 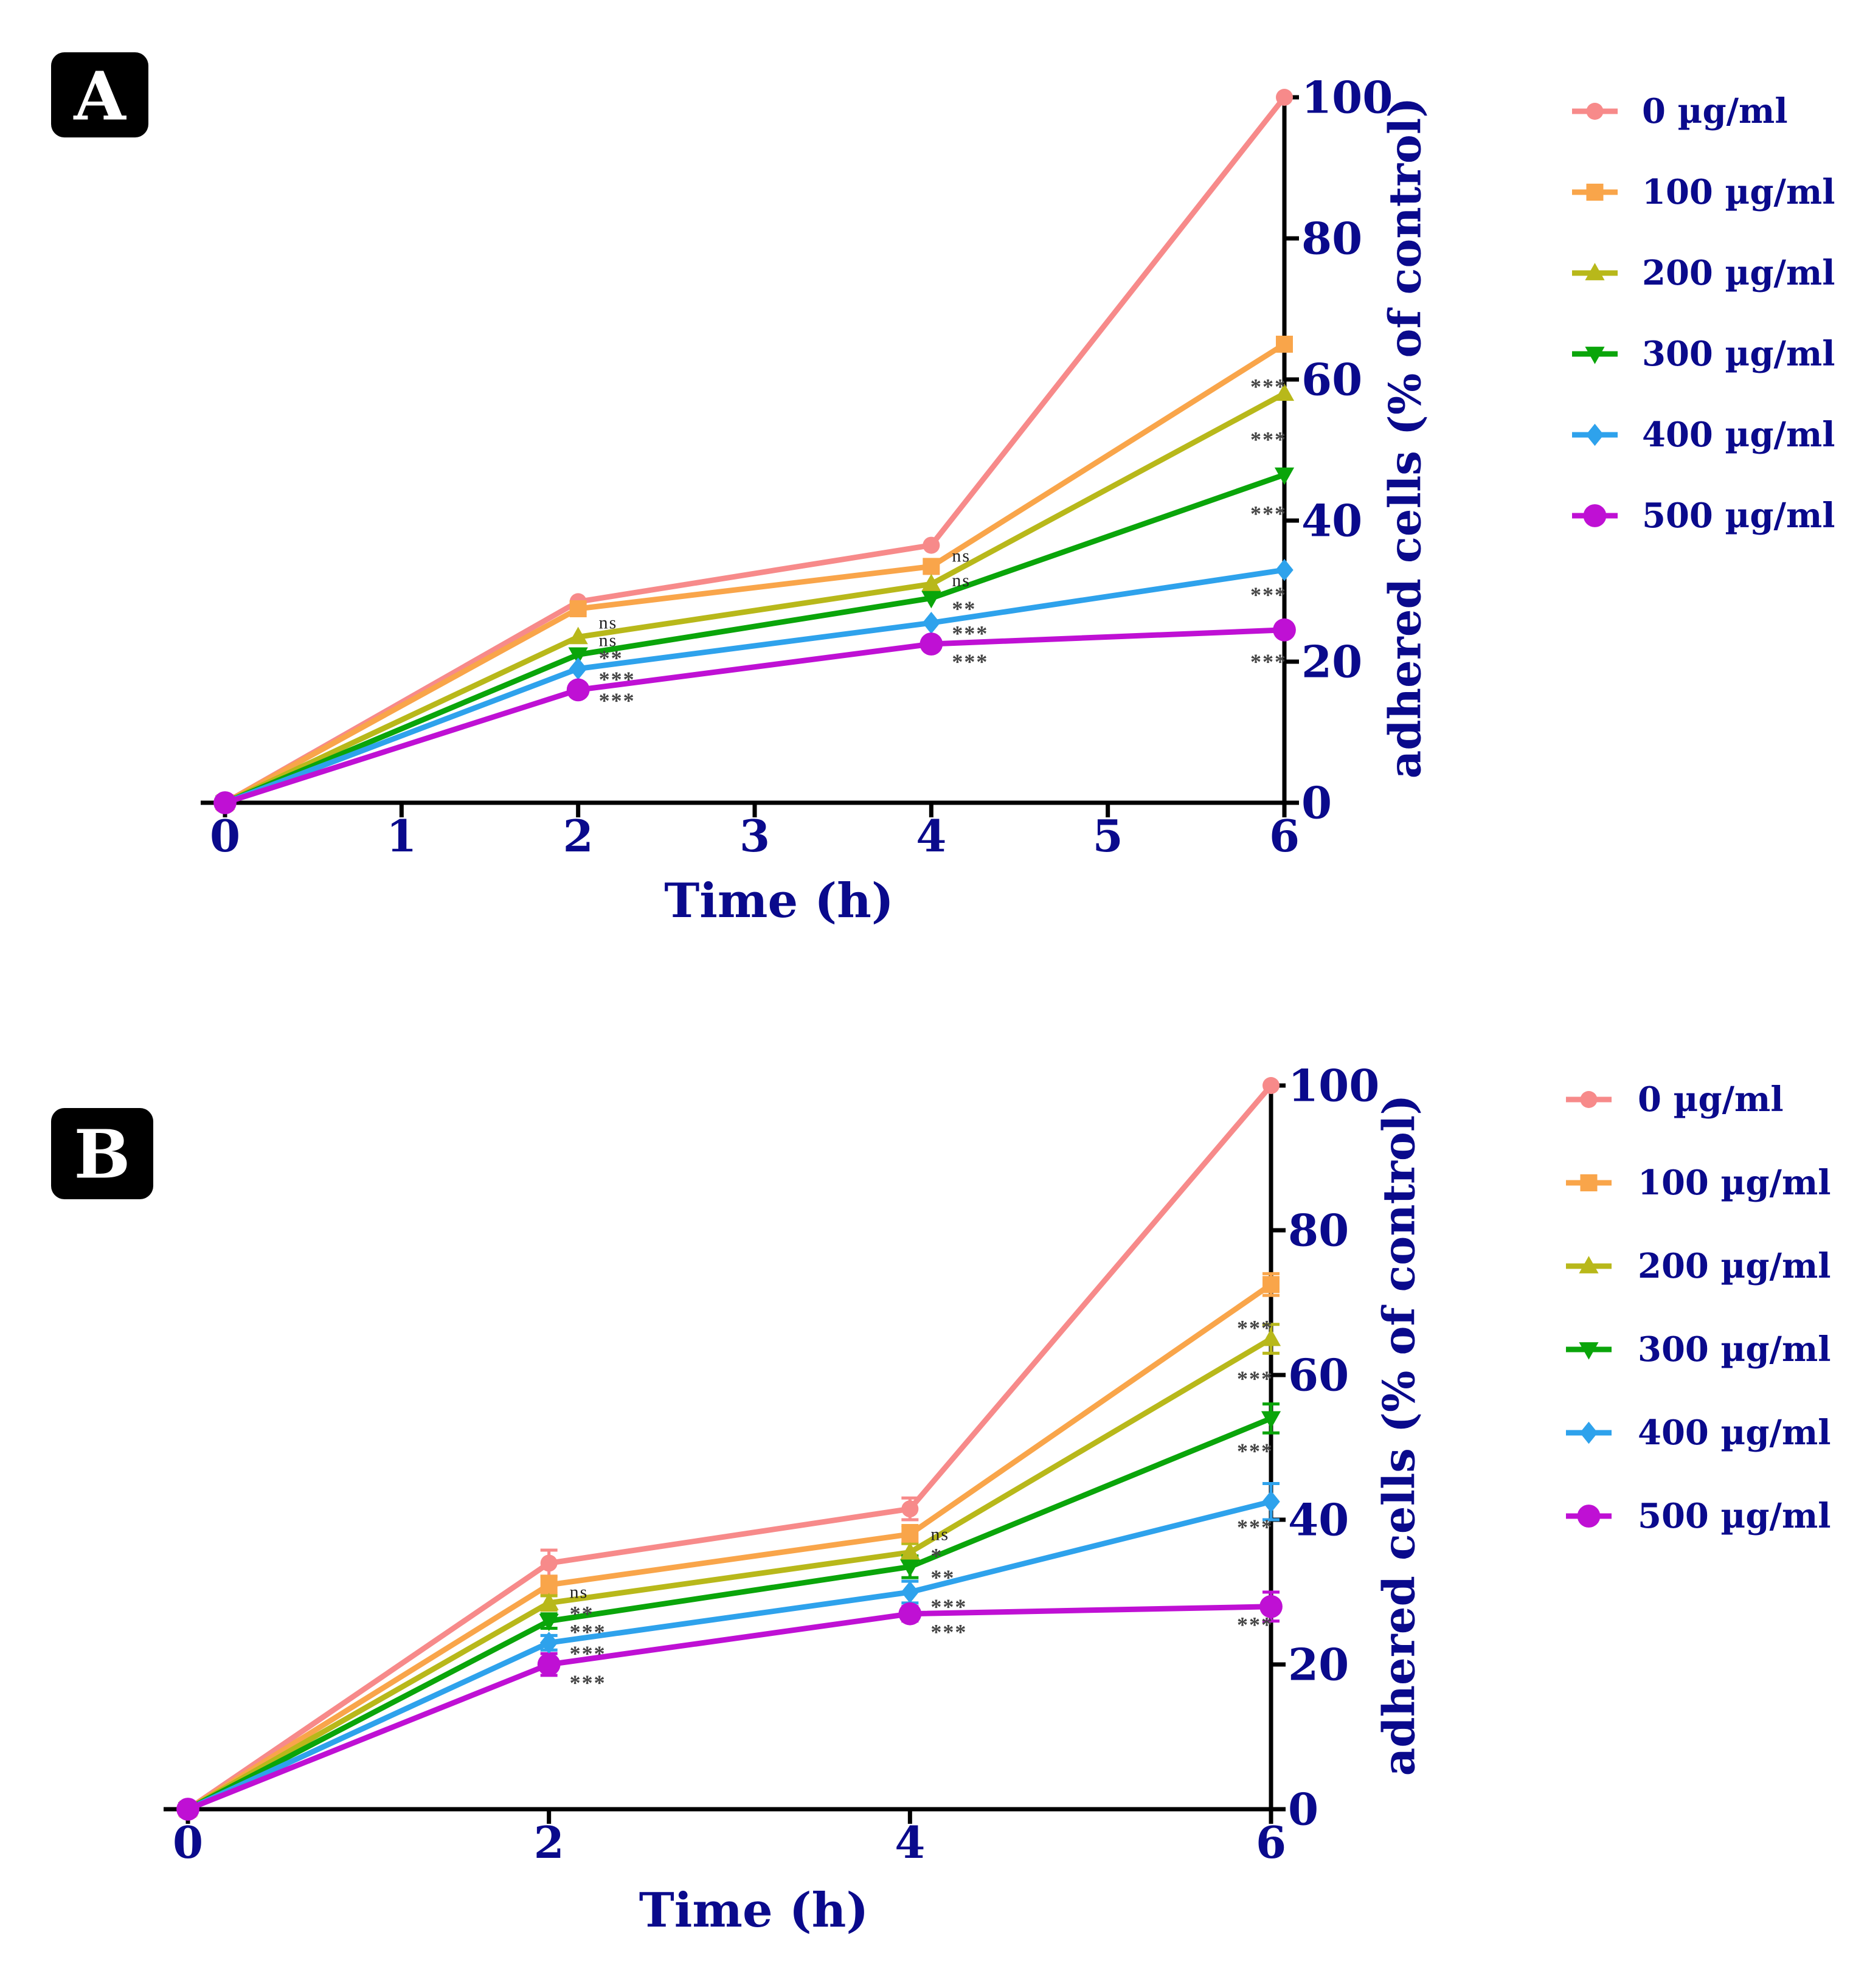 I want to click on panel-a-y-tick-label: 100, so click(x=1347, y=97).